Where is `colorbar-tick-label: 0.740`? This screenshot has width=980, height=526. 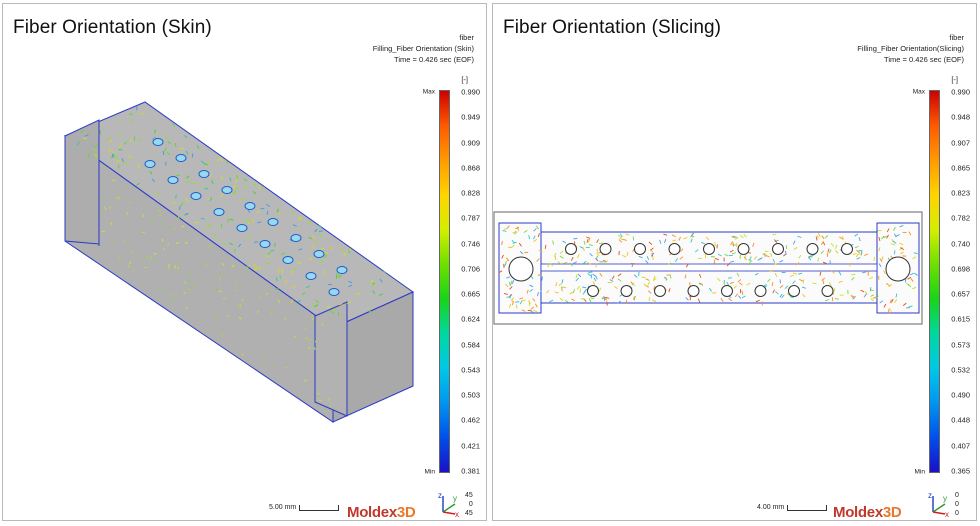 colorbar-tick-label: 0.740 is located at coordinates (960, 244).